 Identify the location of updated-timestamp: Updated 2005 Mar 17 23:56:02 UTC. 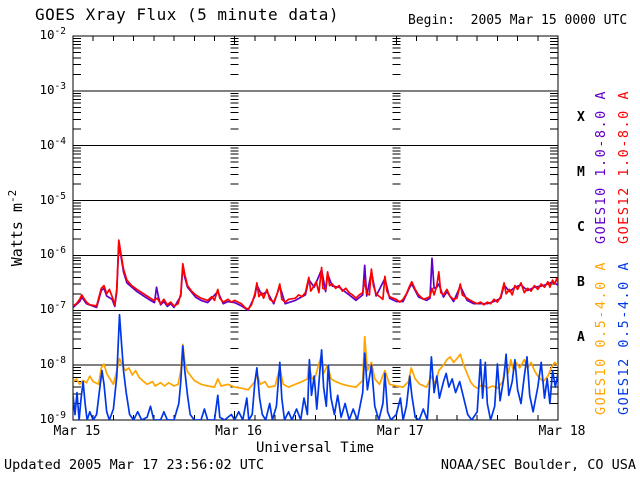
(134, 465).